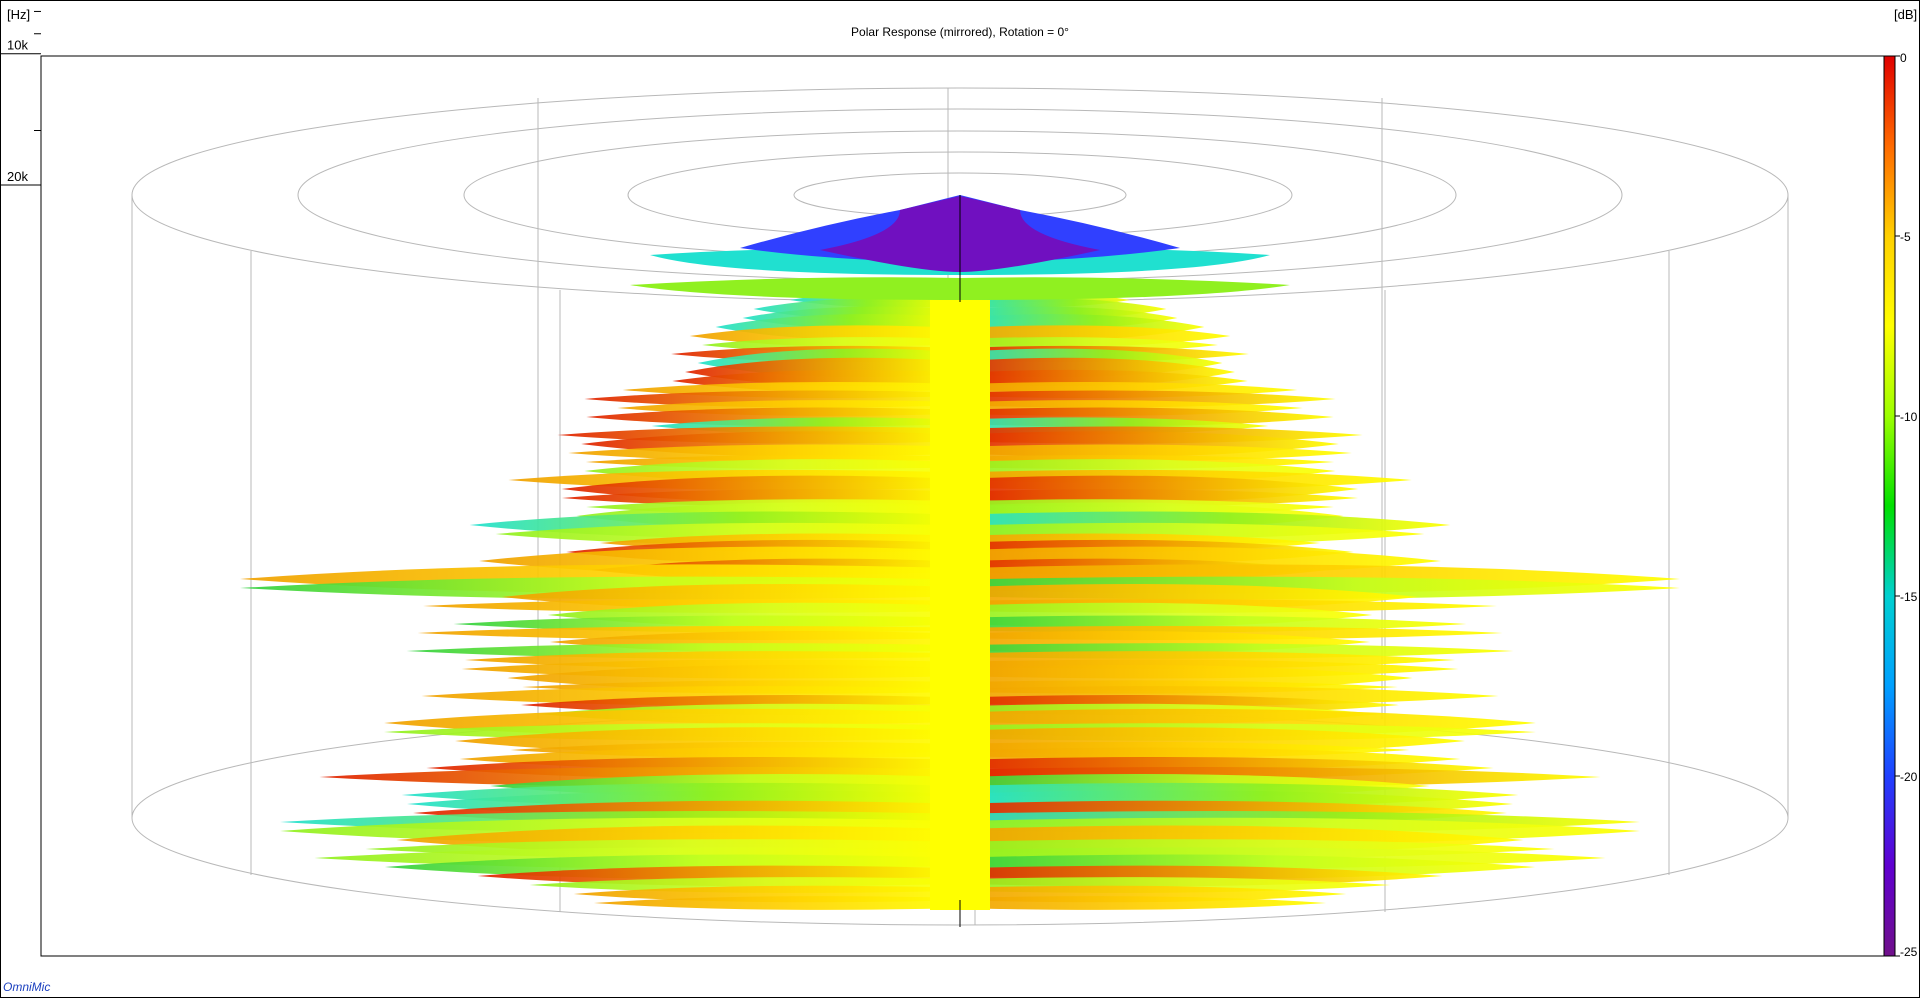 Image resolution: width=1920 pixels, height=998 pixels. I want to click on colorbar-tick-label: -20, so click(1909, 777).